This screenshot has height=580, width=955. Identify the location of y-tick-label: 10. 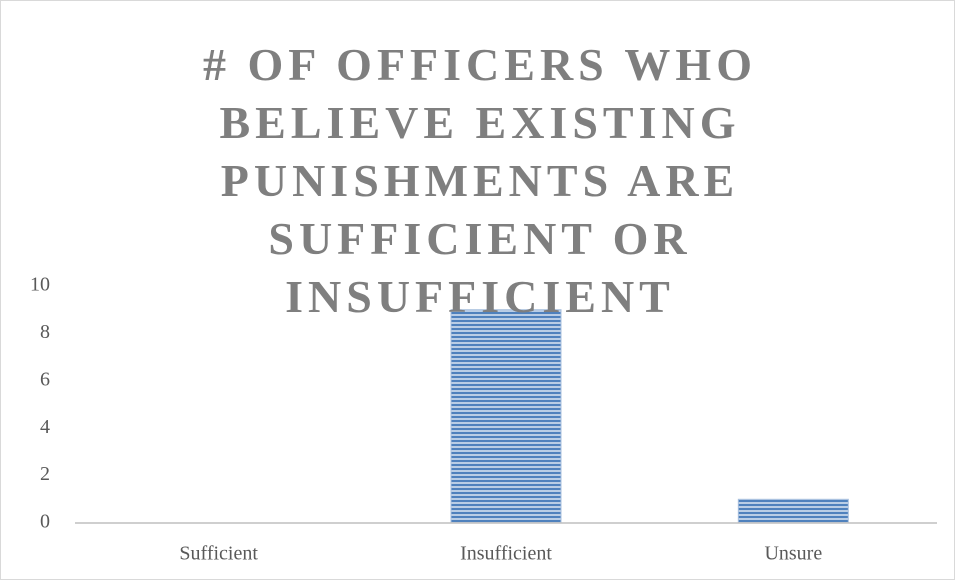
(40, 285).